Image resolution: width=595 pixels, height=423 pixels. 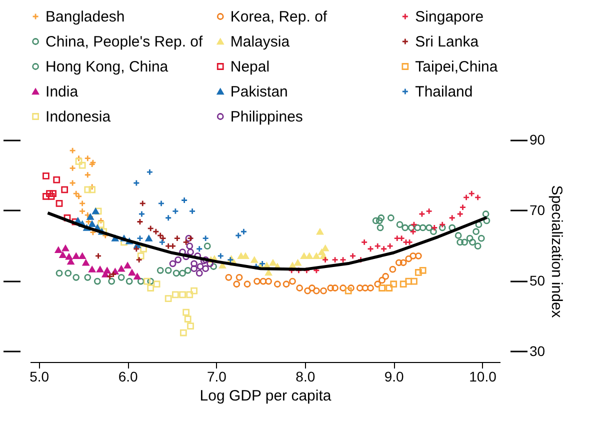 I want to click on legend-label: Singapore, so click(x=449, y=17).